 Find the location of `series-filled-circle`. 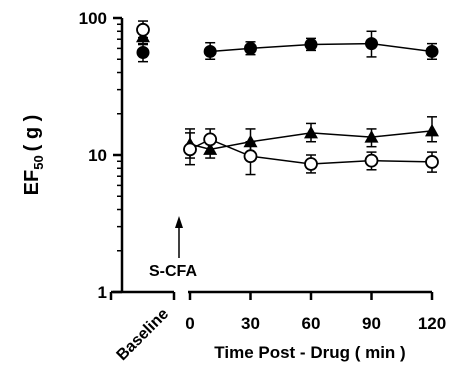

series-filled-circle is located at coordinates (287, 46).